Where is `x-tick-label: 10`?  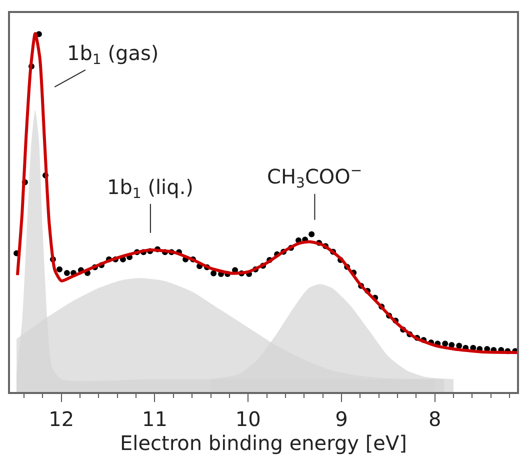
x-tick-label: 10 is located at coordinates (248, 418).